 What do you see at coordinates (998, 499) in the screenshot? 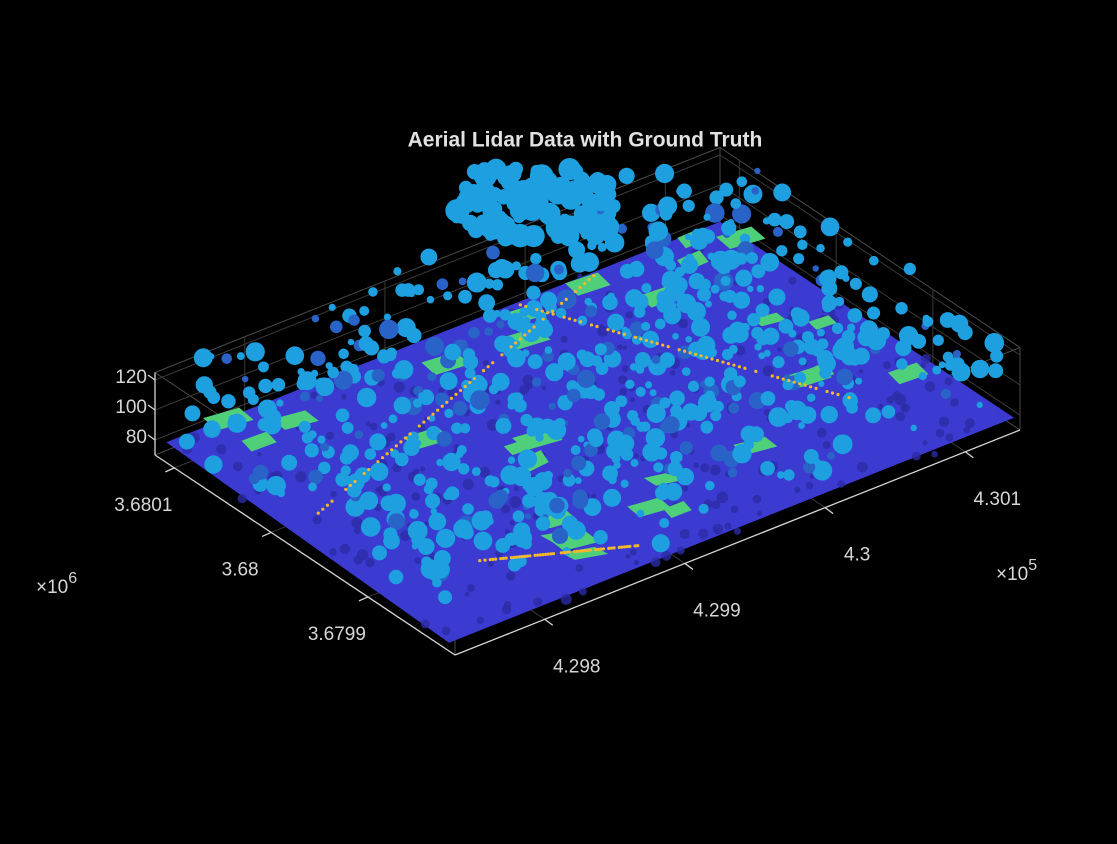
I see `x-tick-label: 4.301` at bounding box center [998, 499].